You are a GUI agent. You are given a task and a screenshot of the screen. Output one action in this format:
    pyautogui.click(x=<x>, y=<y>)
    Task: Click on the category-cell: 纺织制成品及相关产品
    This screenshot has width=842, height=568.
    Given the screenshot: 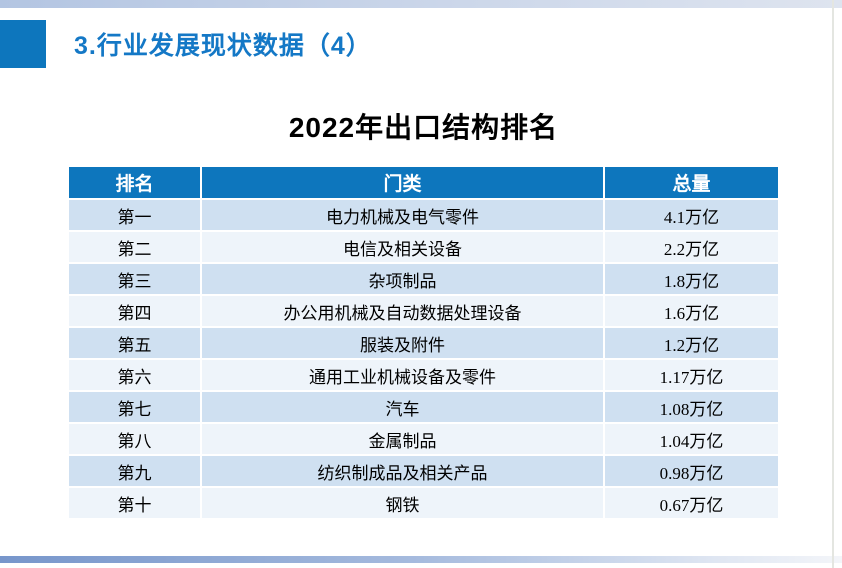 What is the action you would take?
    pyautogui.click(x=402, y=471)
    